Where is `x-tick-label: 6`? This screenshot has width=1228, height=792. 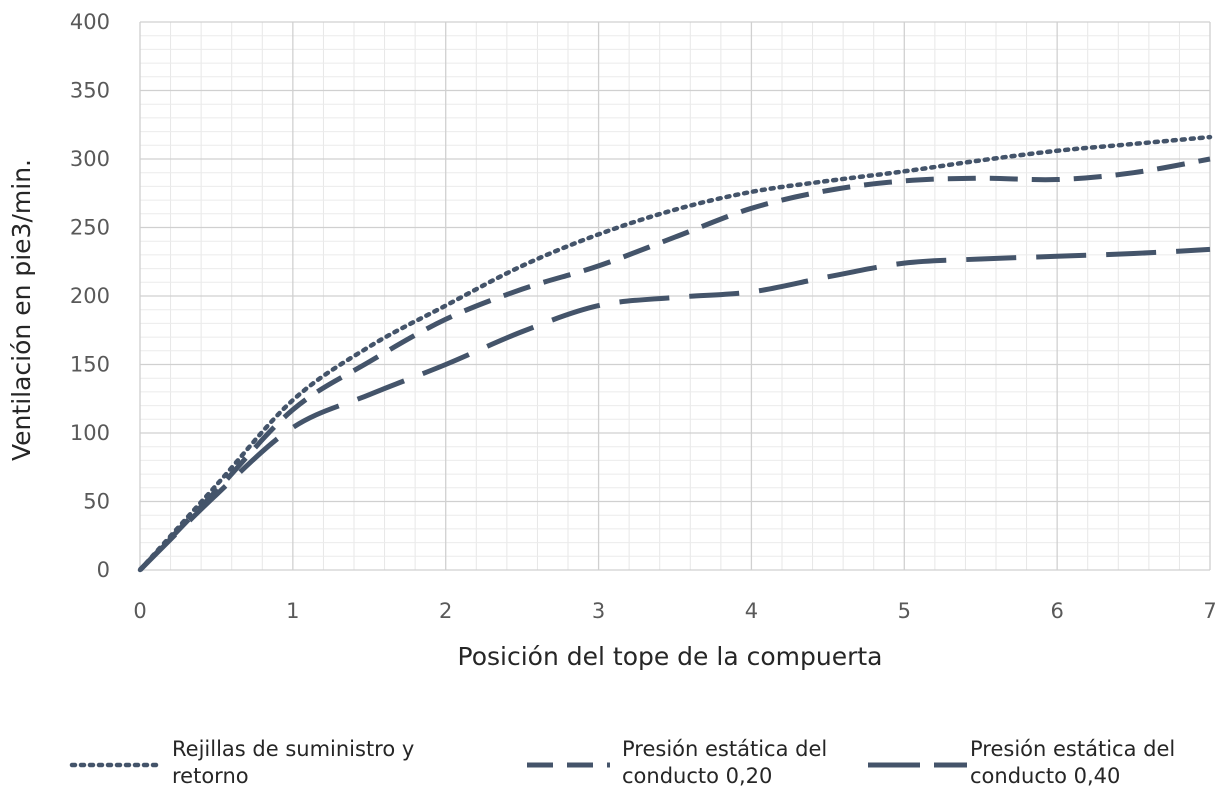 x-tick-label: 6 is located at coordinates (1056, 611).